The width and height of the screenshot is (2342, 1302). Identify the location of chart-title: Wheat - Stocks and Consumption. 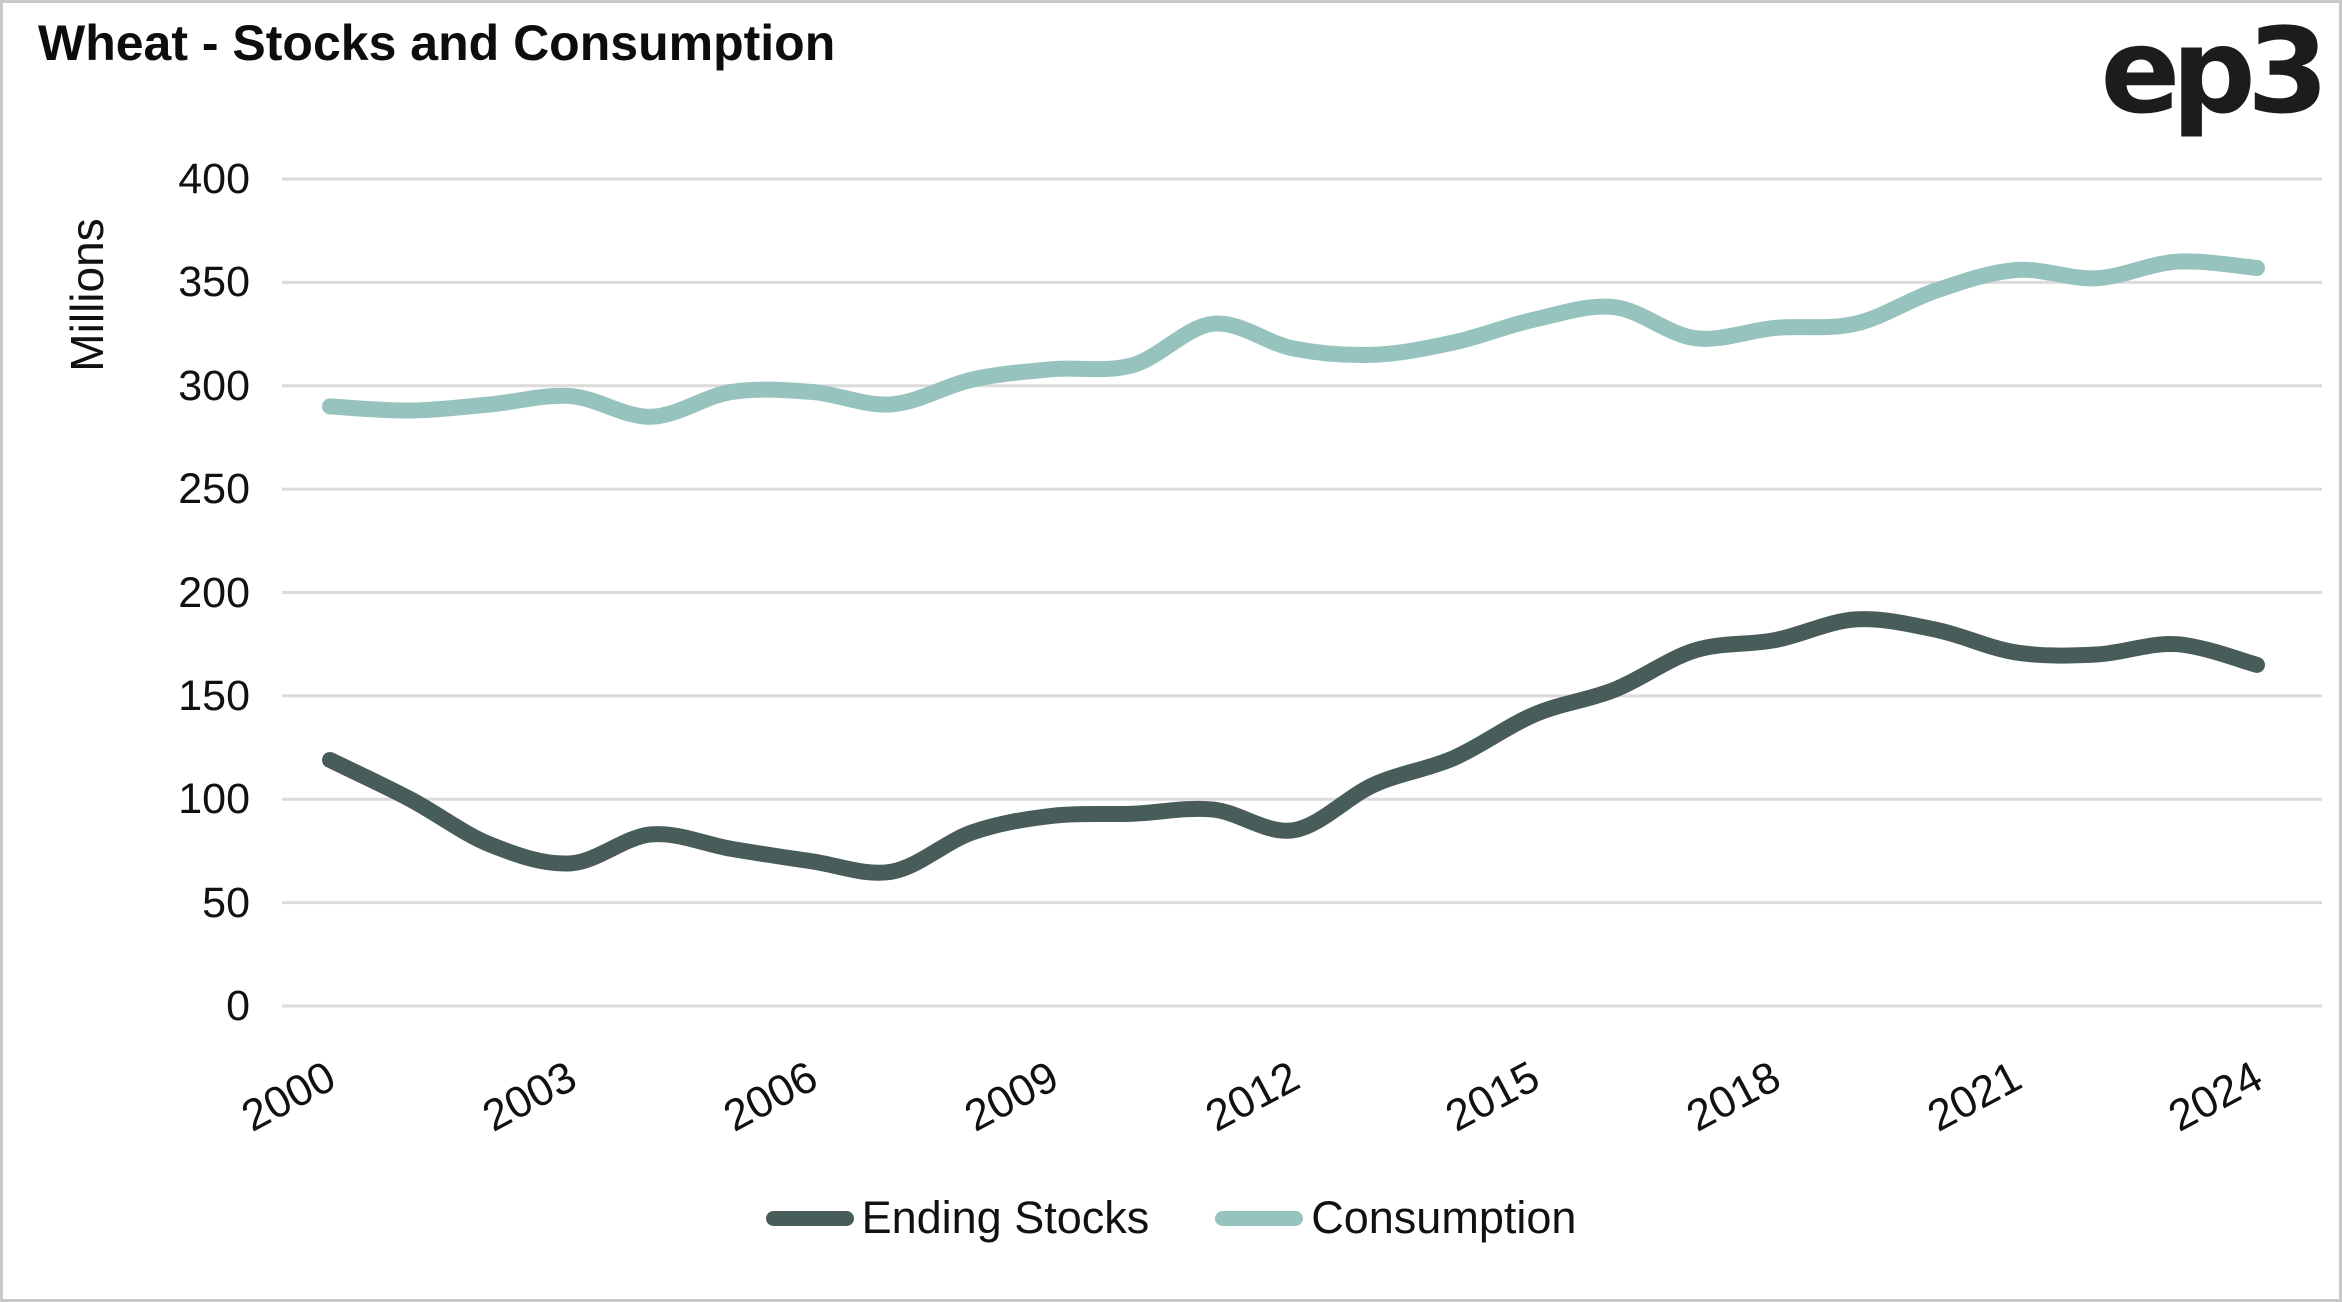
(437, 43).